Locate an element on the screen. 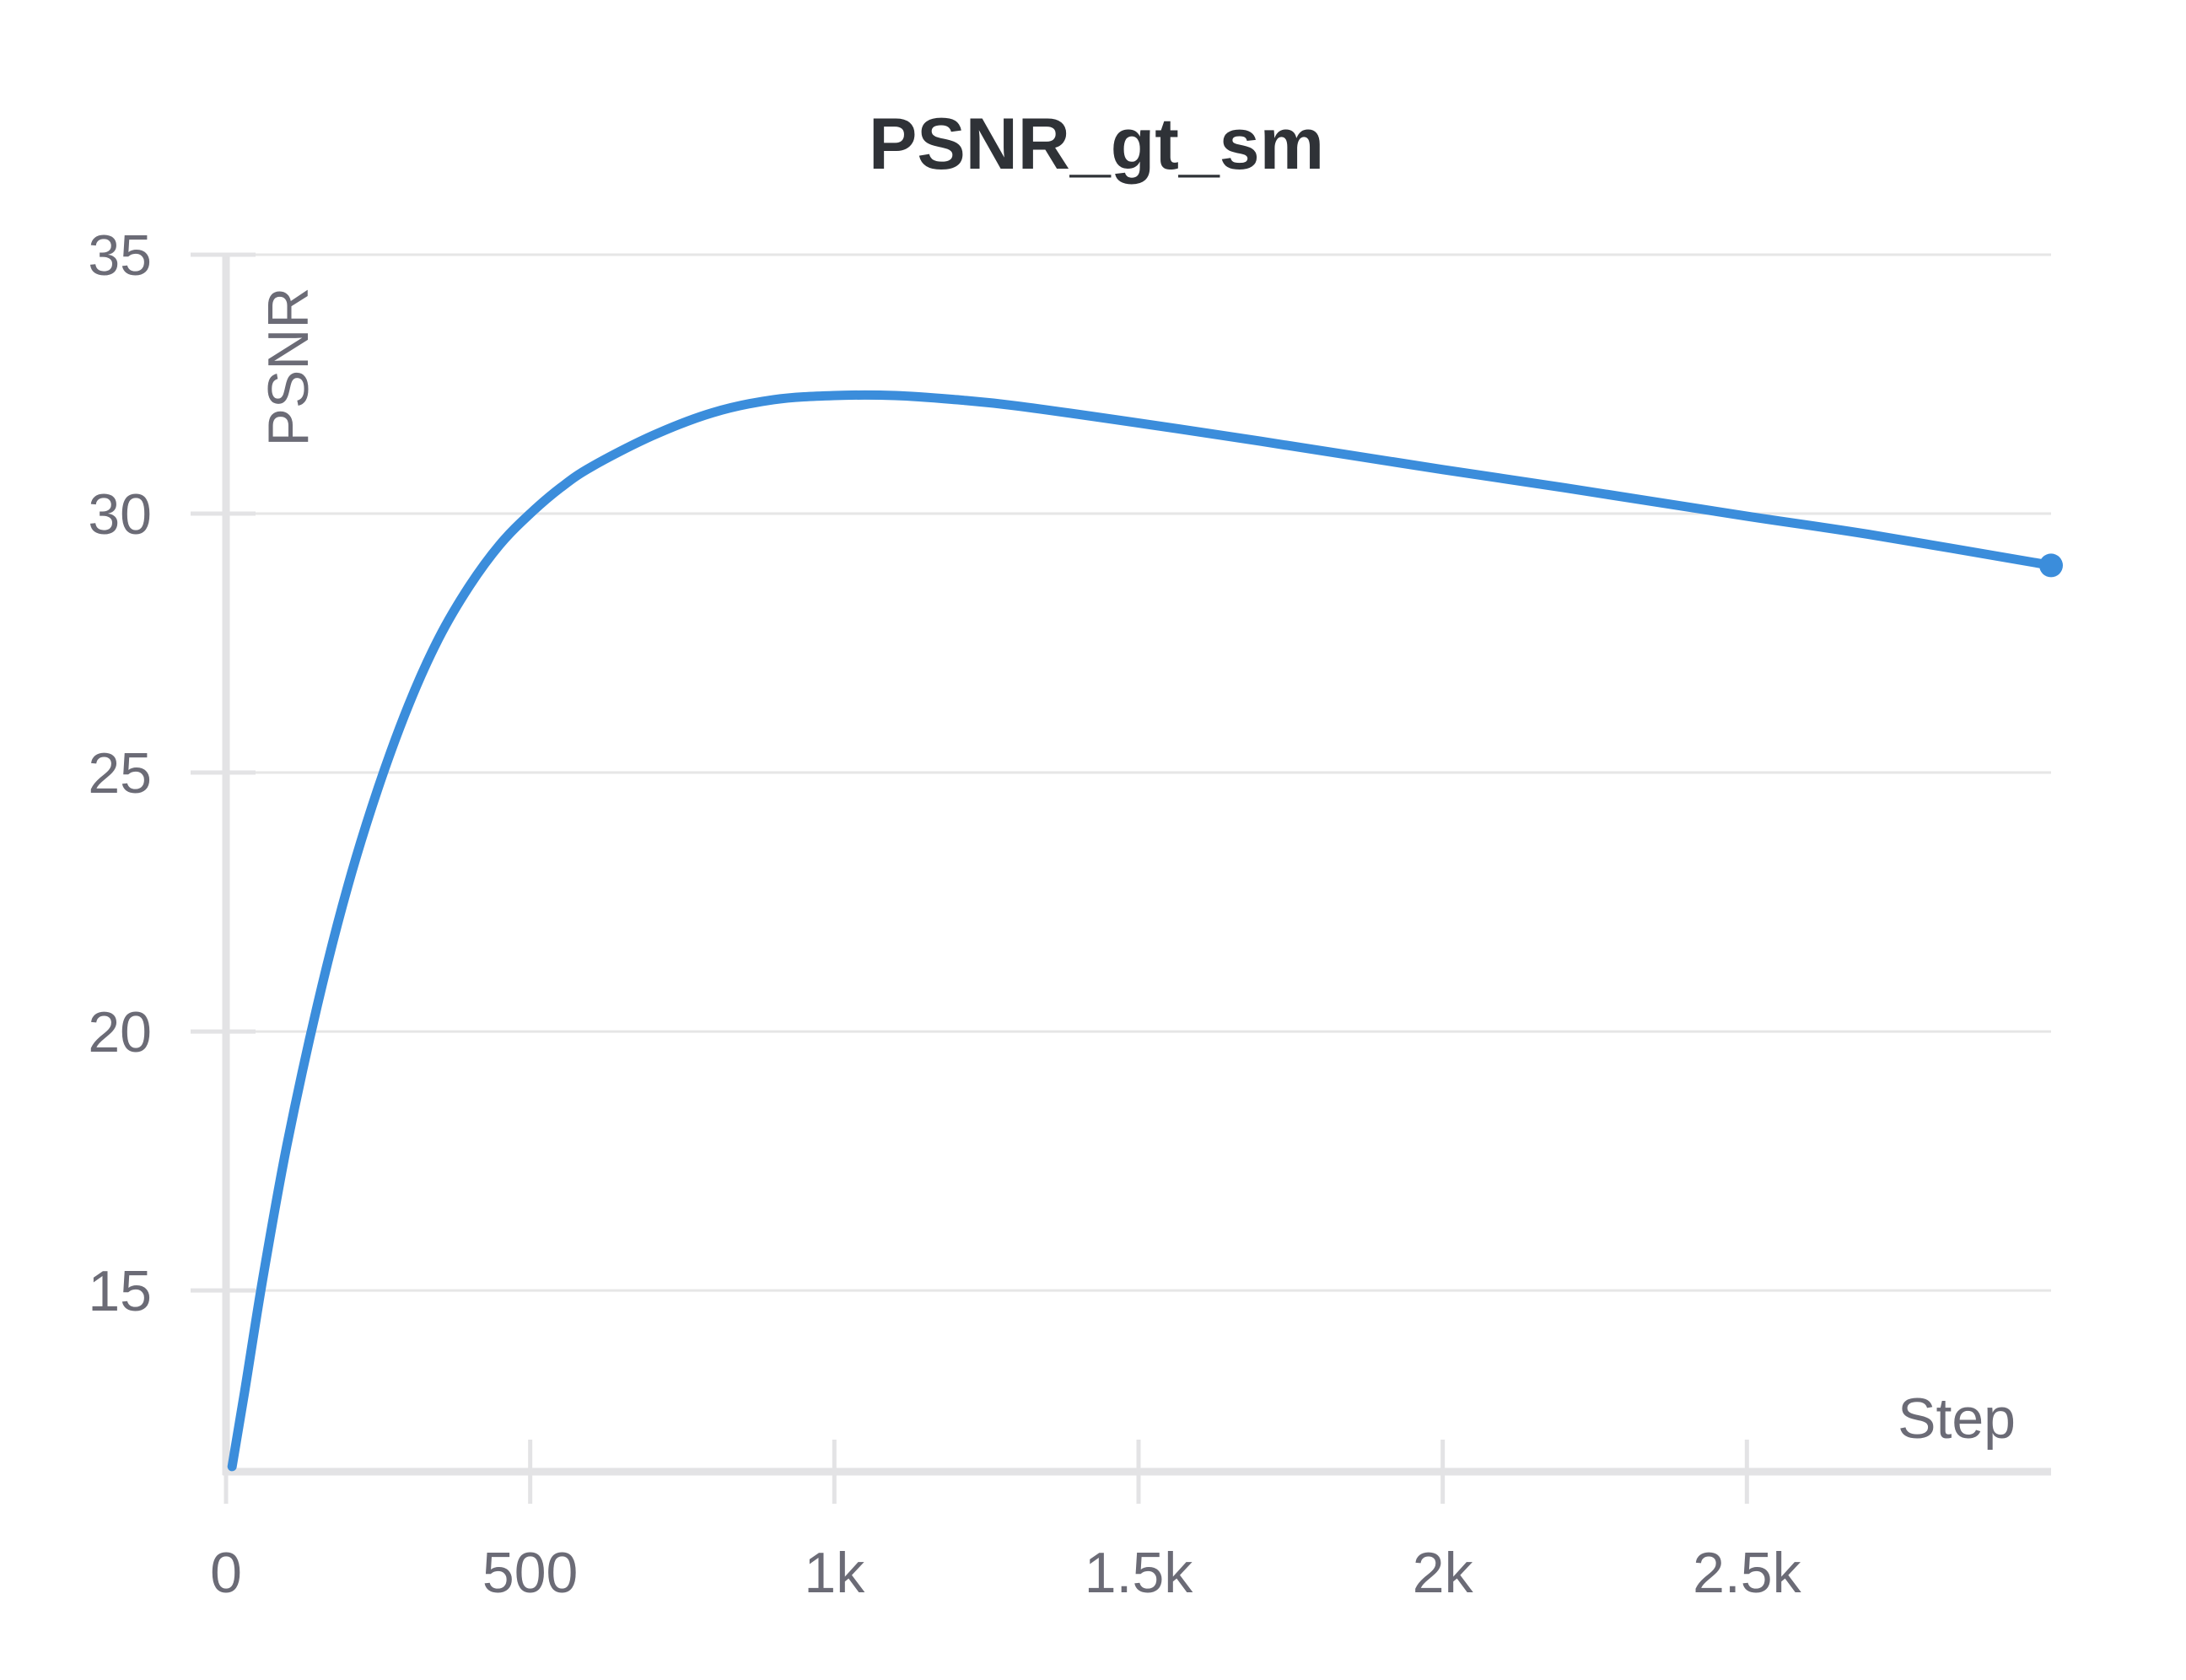 The width and height of the screenshot is (2186, 1680). y-tick-label: 20 is located at coordinates (120, 1032).